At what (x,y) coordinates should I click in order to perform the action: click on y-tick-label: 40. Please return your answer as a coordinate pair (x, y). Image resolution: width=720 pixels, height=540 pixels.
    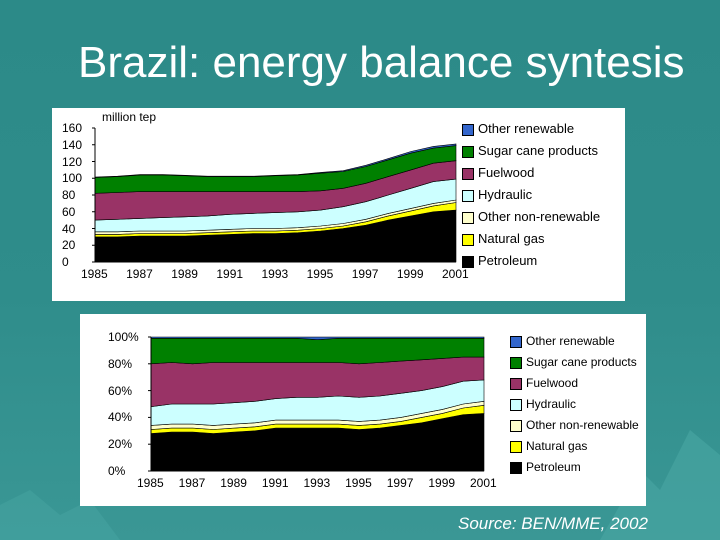
    Looking at the image, I should click on (69, 228).